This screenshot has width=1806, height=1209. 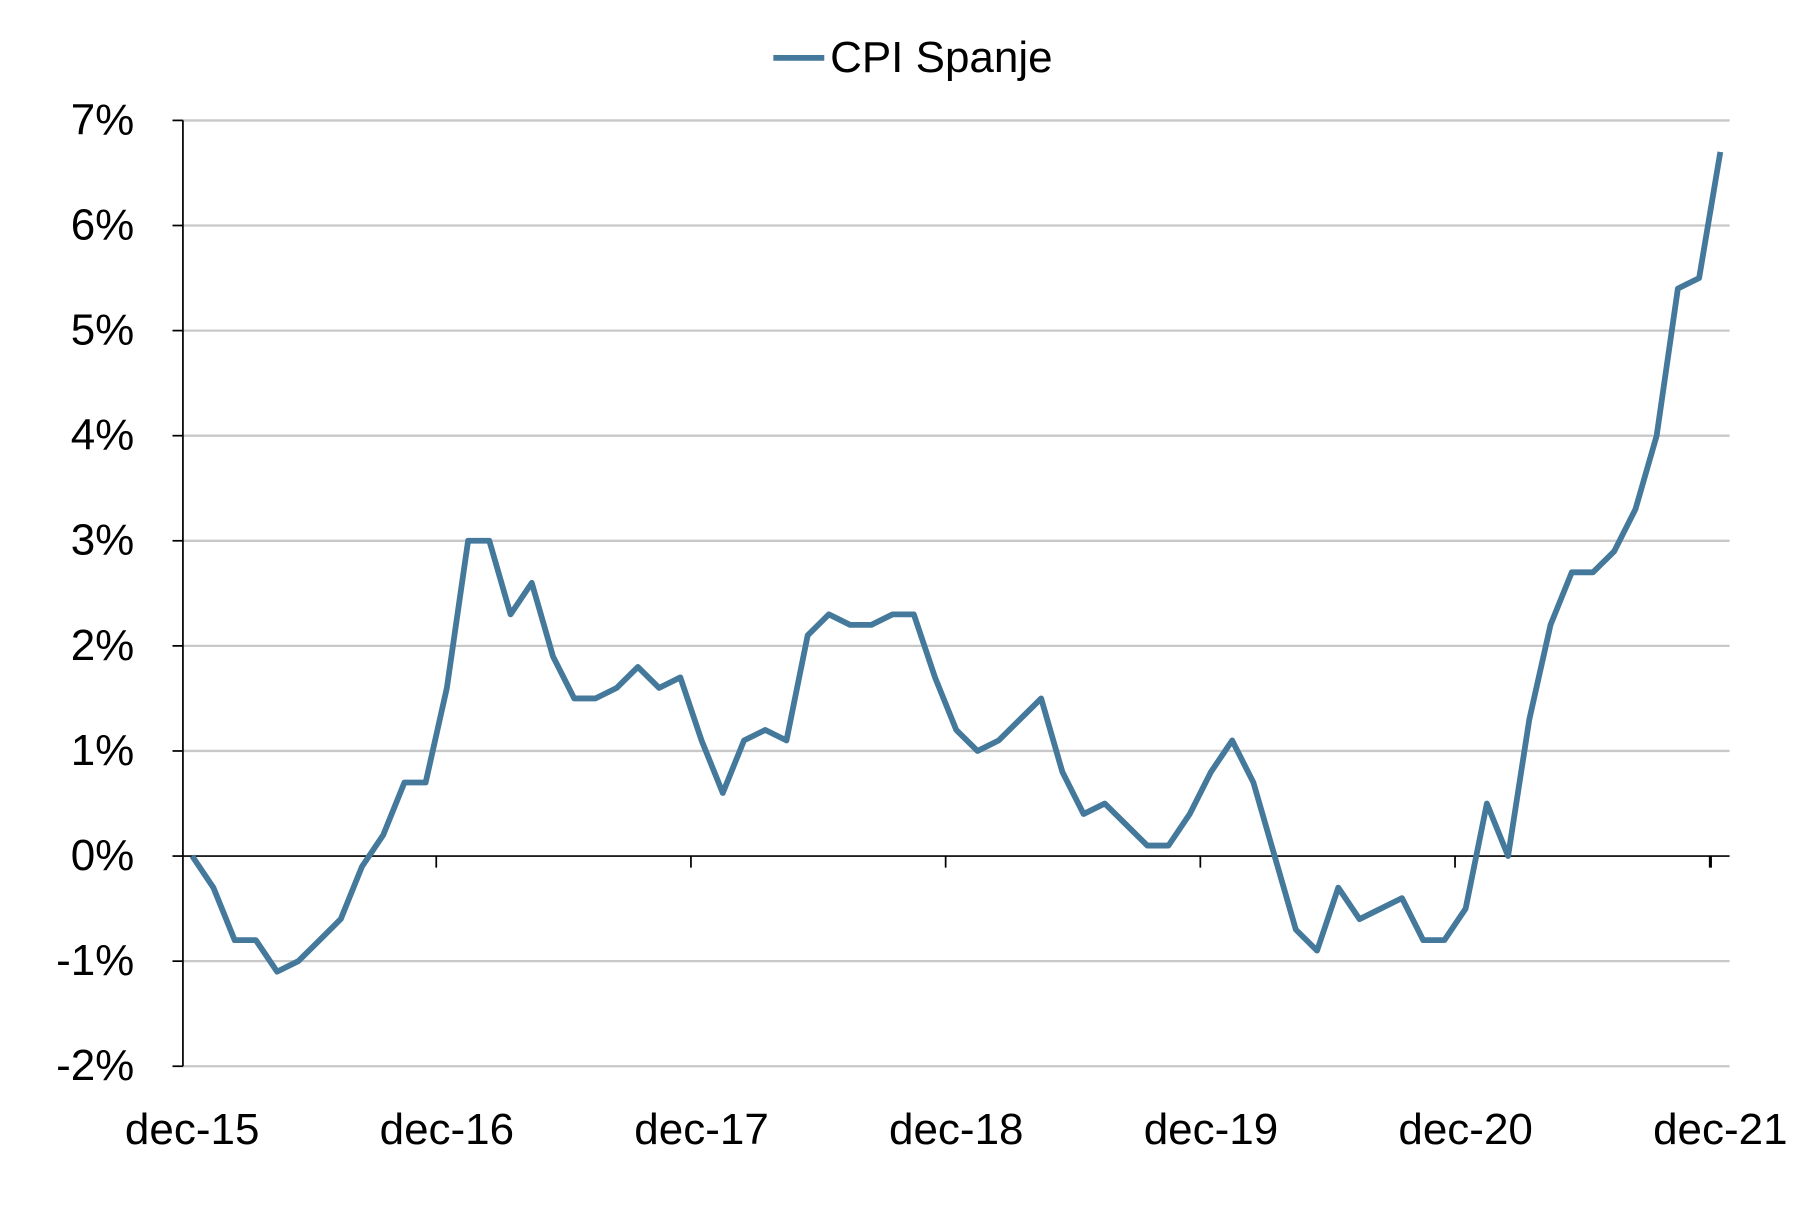 What do you see at coordinates (103, 750) in the screenshot?
I see `y-tick-label: 1%` at bounding box center [103, 750].